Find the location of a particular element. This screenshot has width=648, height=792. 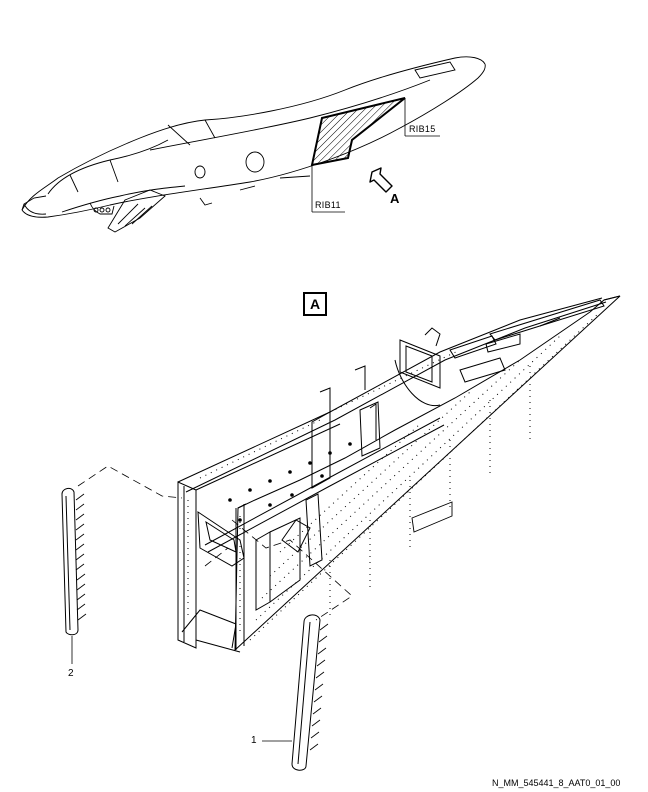

seal-strip-item-2-serrations is located at coordinates (81, 557).